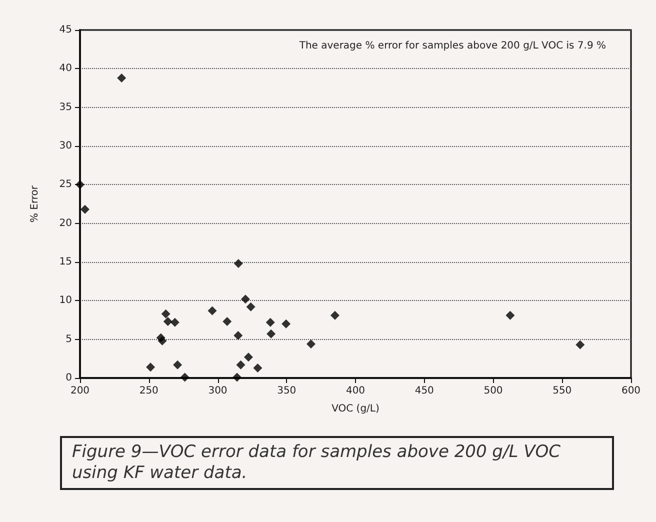  I want to click on y-tick-label: 20, so click(65, 223).